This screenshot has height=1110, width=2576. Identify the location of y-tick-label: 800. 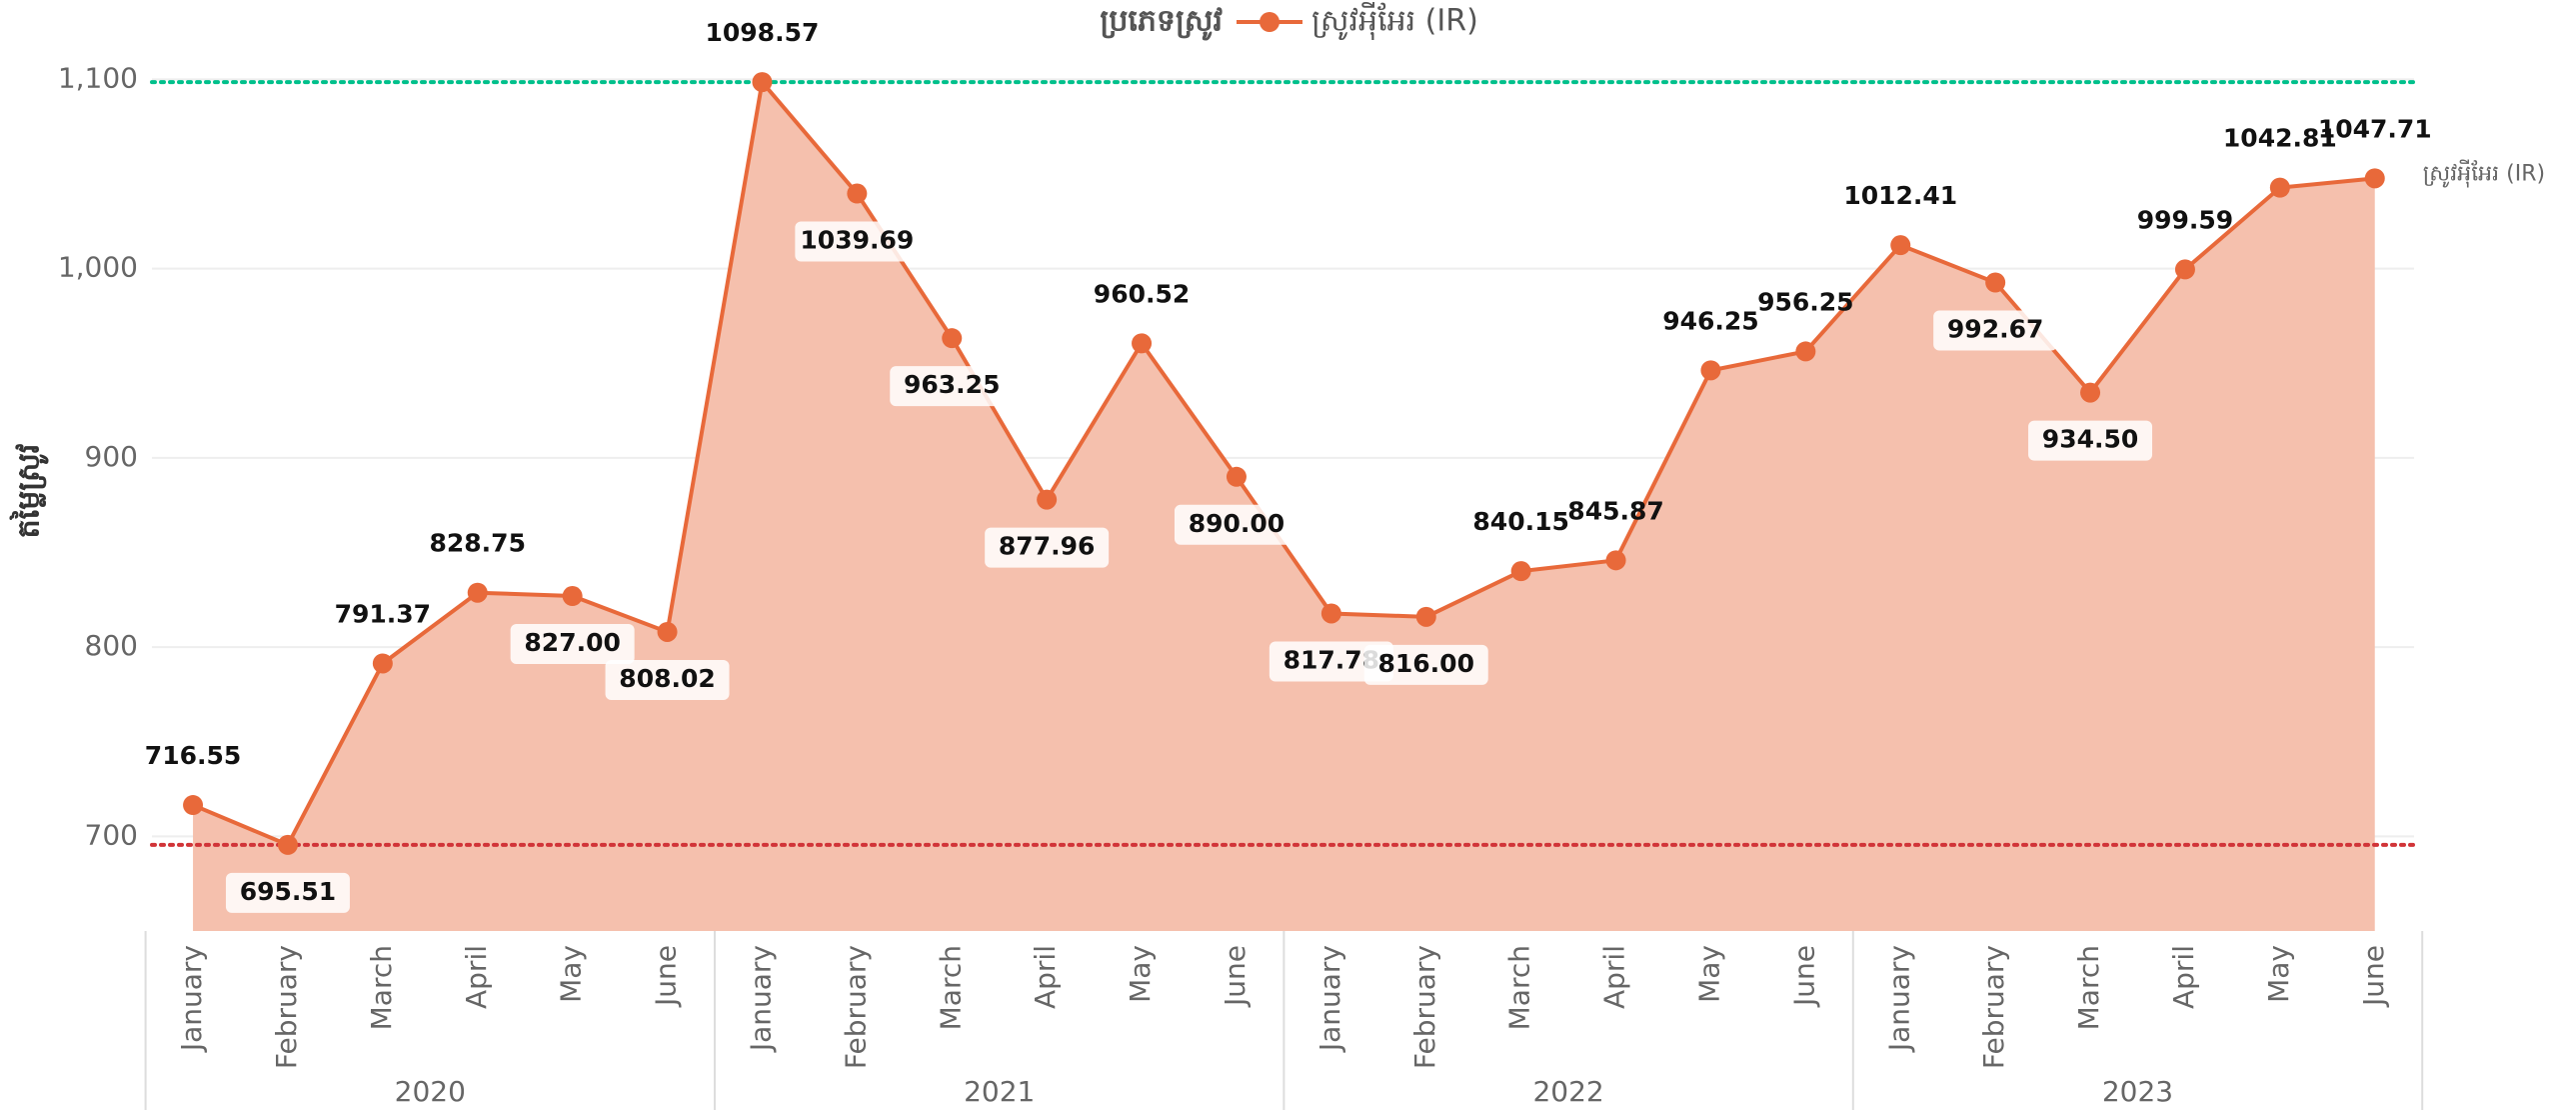
(111, 645).